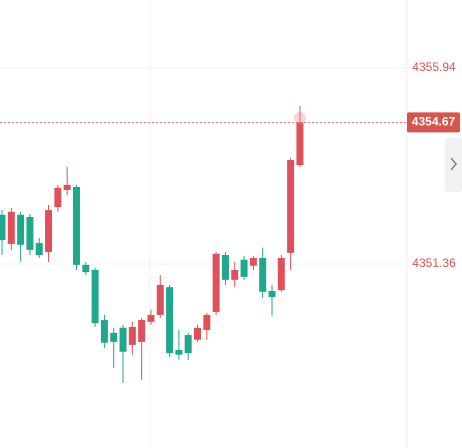 Image resolution: width=462 pixels, height=448 pixels. I want to click on last-glow, so click(299, 118).